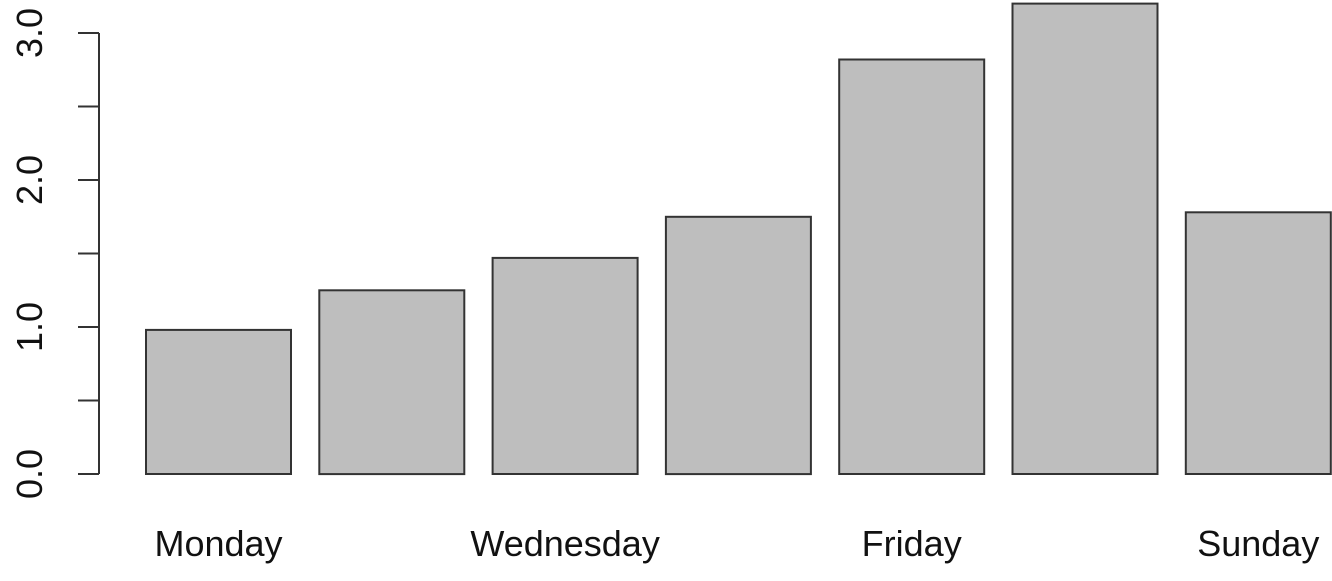 This screenshot has height=581, width=1332. Describe the element at coordinates (1258, 543) in the screenshot. I see `x-category-label: Sunday` at that location.